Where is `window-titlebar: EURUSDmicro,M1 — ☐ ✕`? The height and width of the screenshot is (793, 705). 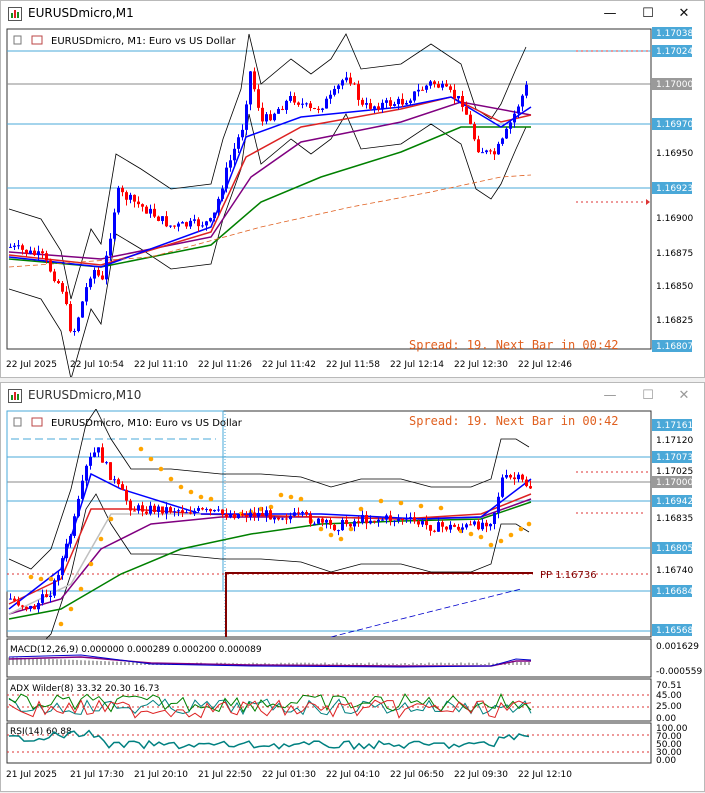 window-titlebar: EURUSDmicro,M1 — ☐ ✕ is located at coordinates (352, 14).